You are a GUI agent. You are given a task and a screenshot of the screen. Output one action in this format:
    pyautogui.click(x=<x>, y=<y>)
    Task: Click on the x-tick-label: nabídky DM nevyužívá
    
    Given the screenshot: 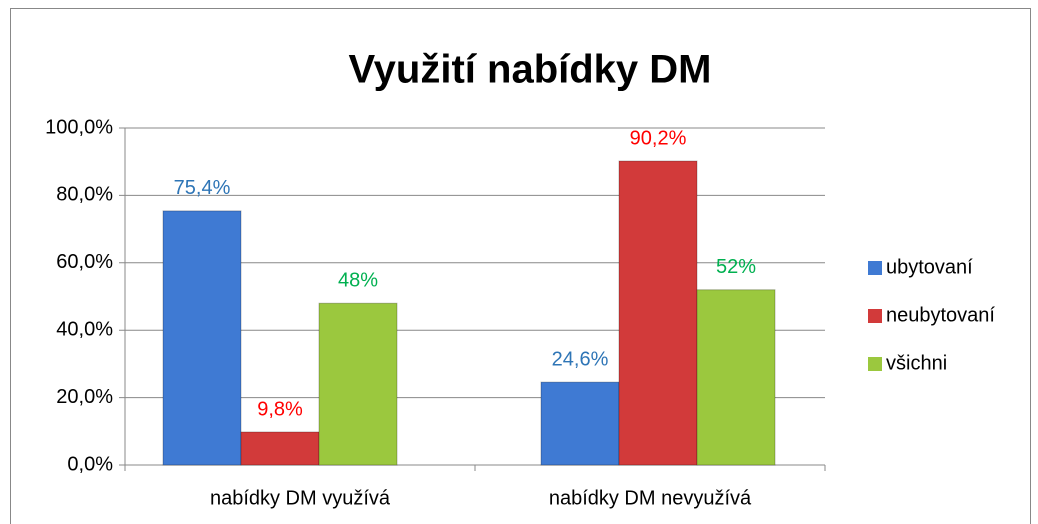 What is the action you would take?
    pyautogui.click(x=650, y=498)
    